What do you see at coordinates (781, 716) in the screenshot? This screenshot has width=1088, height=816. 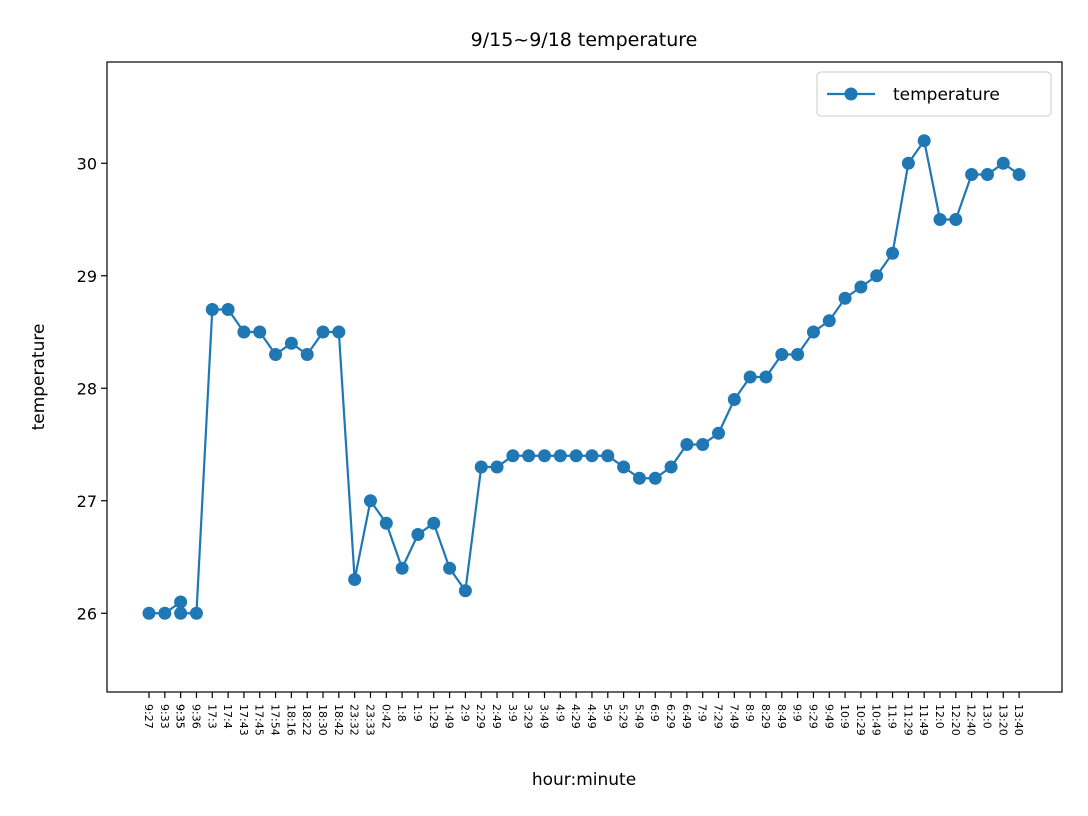 I see `x-tick-label: 8:49` at bounding box center [781, 716].